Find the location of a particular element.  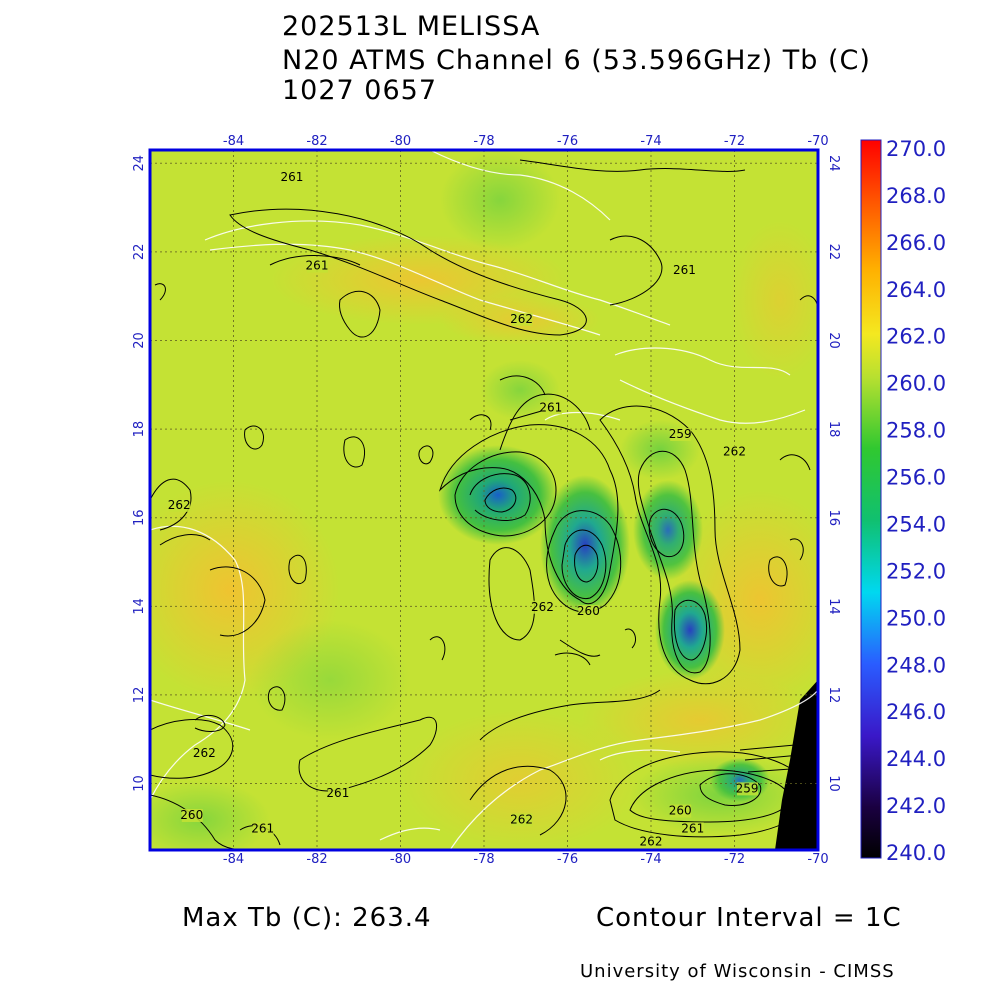

lat-labels-right: 24 22 20 18 16 14 12 10 is located at coordinates (833, 473).